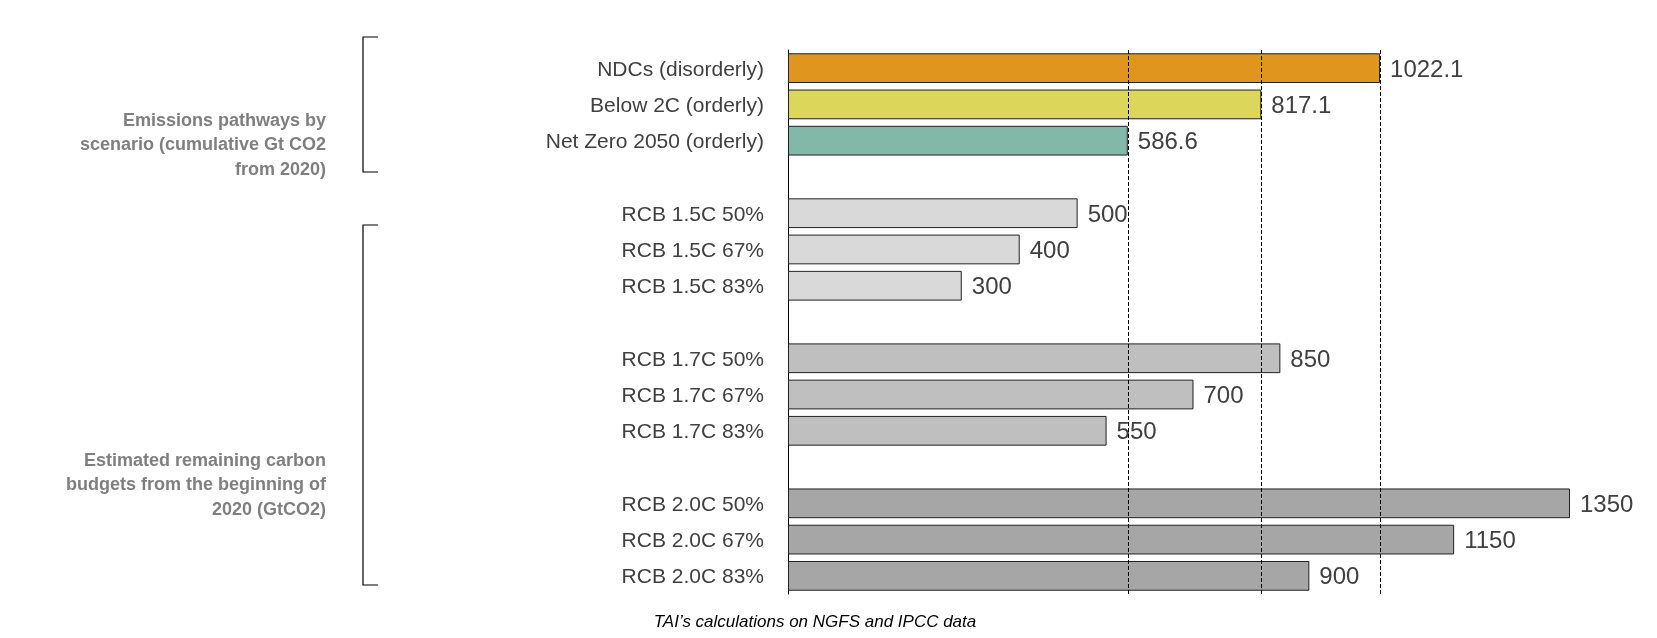 The image size is (1657, 638). I want to click on y-tick-label: Below 2C (orderly), so click(677, 104).